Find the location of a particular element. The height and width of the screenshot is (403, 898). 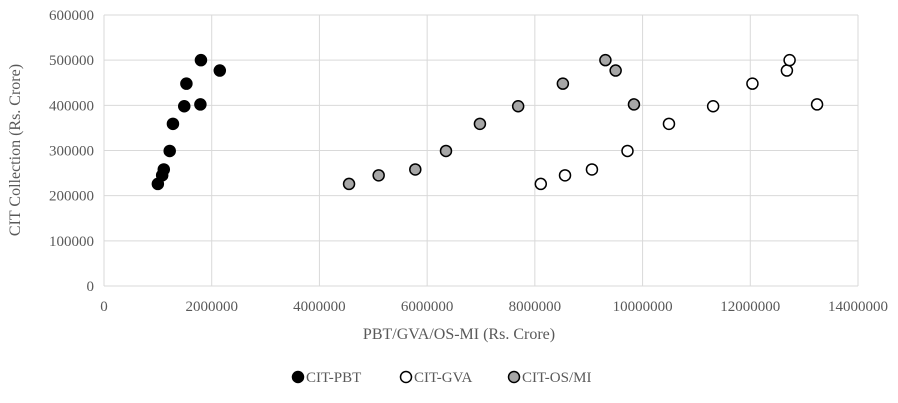

x-tick-label: 12000000 is located at coordinates (750, 307).